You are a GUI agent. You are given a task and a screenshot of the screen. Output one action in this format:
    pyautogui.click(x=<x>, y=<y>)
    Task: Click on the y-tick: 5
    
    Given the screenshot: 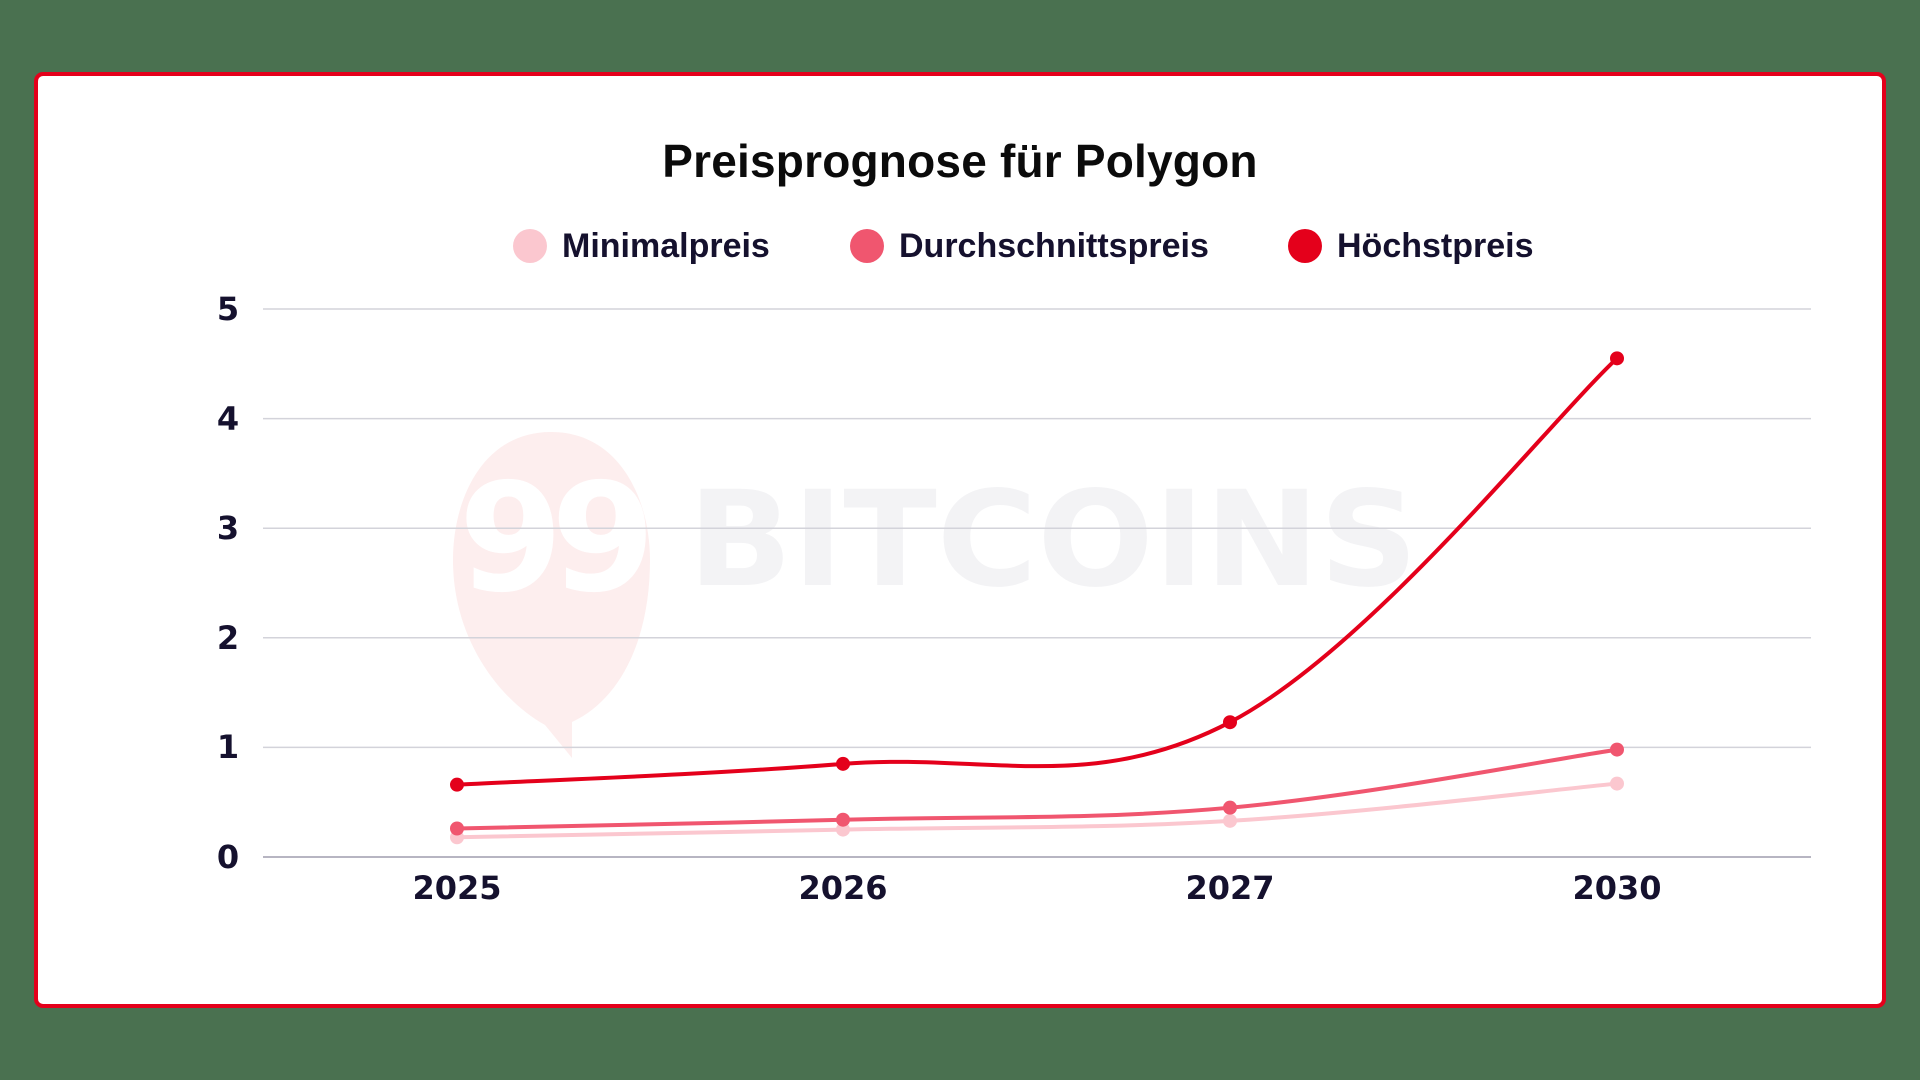 What is the action you would take?
    pyautogui.click(x=228, y=309)
    